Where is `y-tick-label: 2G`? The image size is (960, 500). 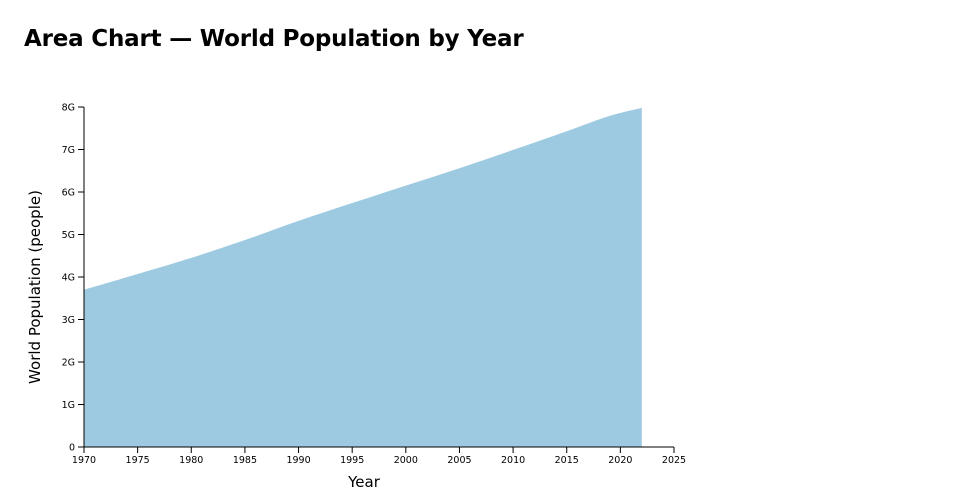 y-tick-label: 2G is located at coordinates (68, 363).